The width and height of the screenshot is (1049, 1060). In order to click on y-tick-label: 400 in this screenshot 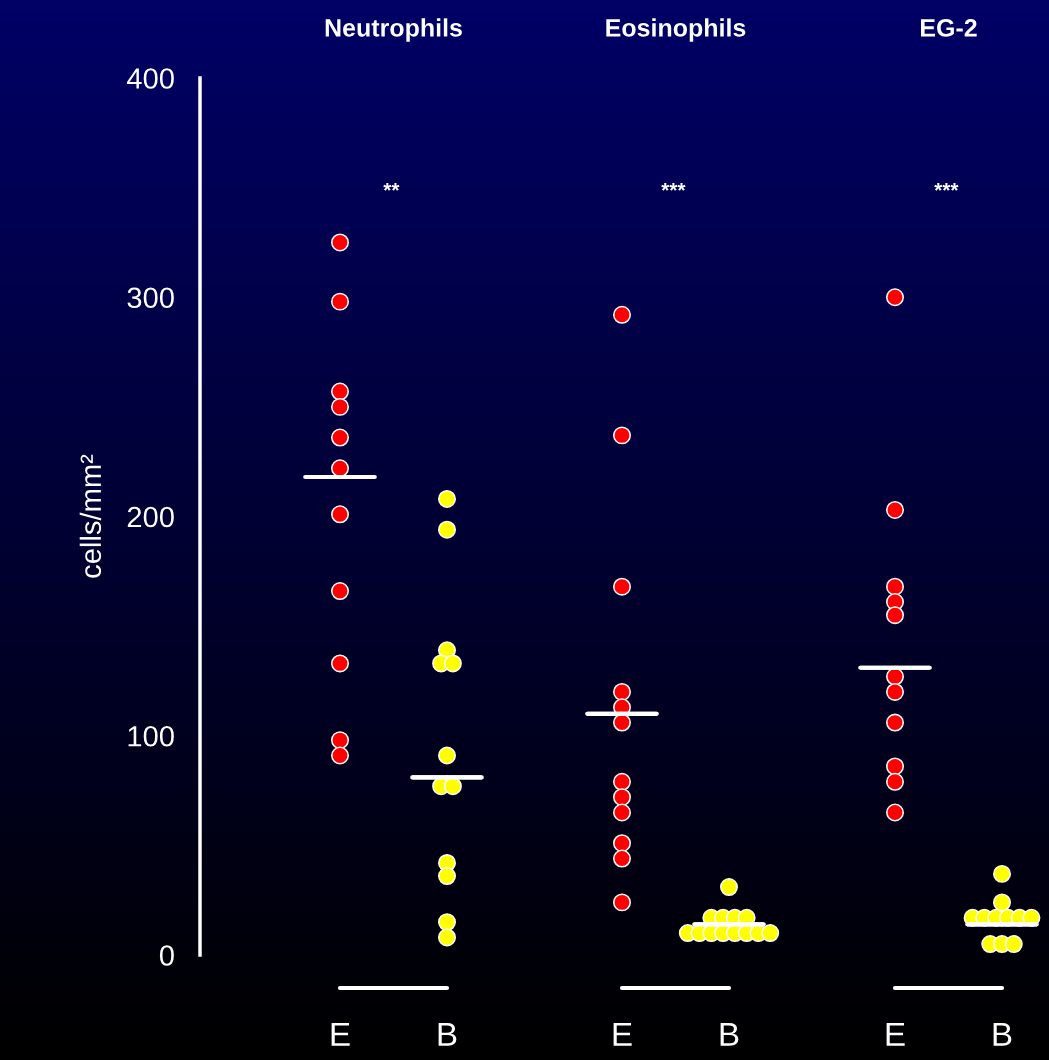, I will do `click(150, 78)`.